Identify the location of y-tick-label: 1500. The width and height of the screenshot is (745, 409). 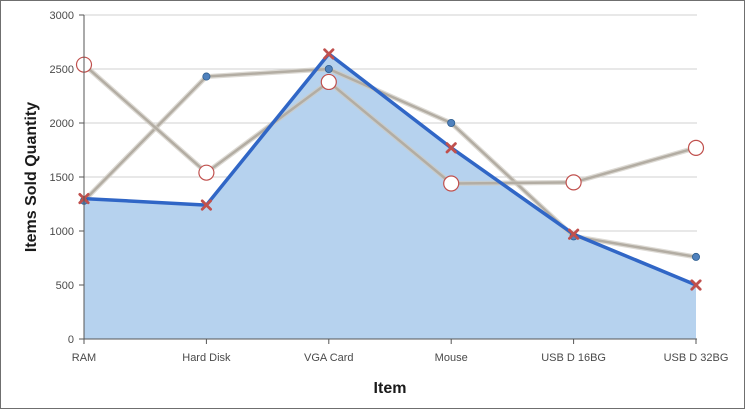
(62, 178).